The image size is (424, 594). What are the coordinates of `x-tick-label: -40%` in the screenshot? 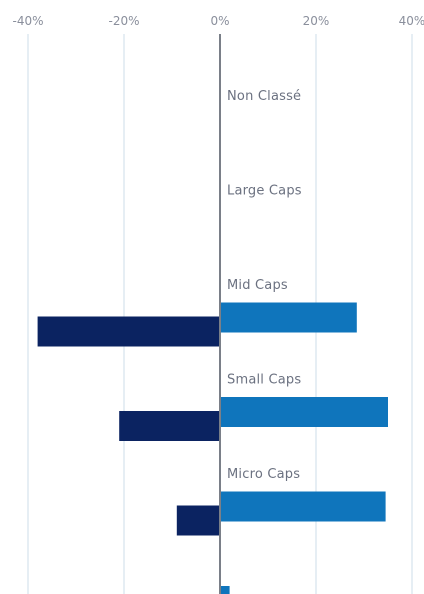 It's located at (27, 21).